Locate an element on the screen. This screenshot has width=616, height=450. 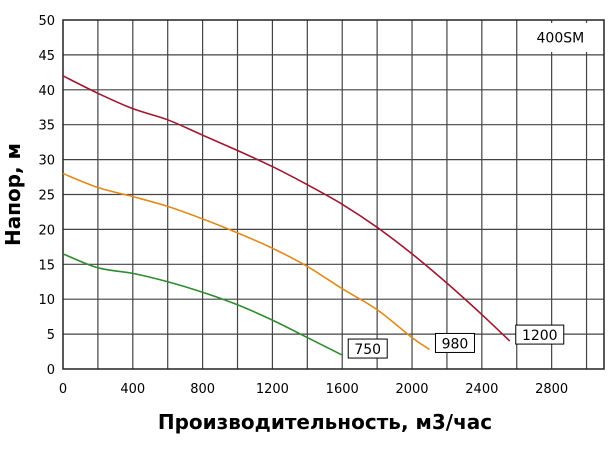
series-labels: 750 980 1200 is located at coordinates (456, 341).